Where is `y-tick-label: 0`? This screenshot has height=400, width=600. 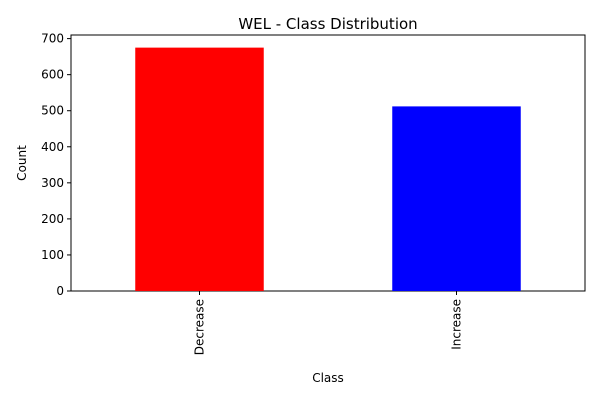 y-tick-label: 0 is located at coordinates (60, 291).